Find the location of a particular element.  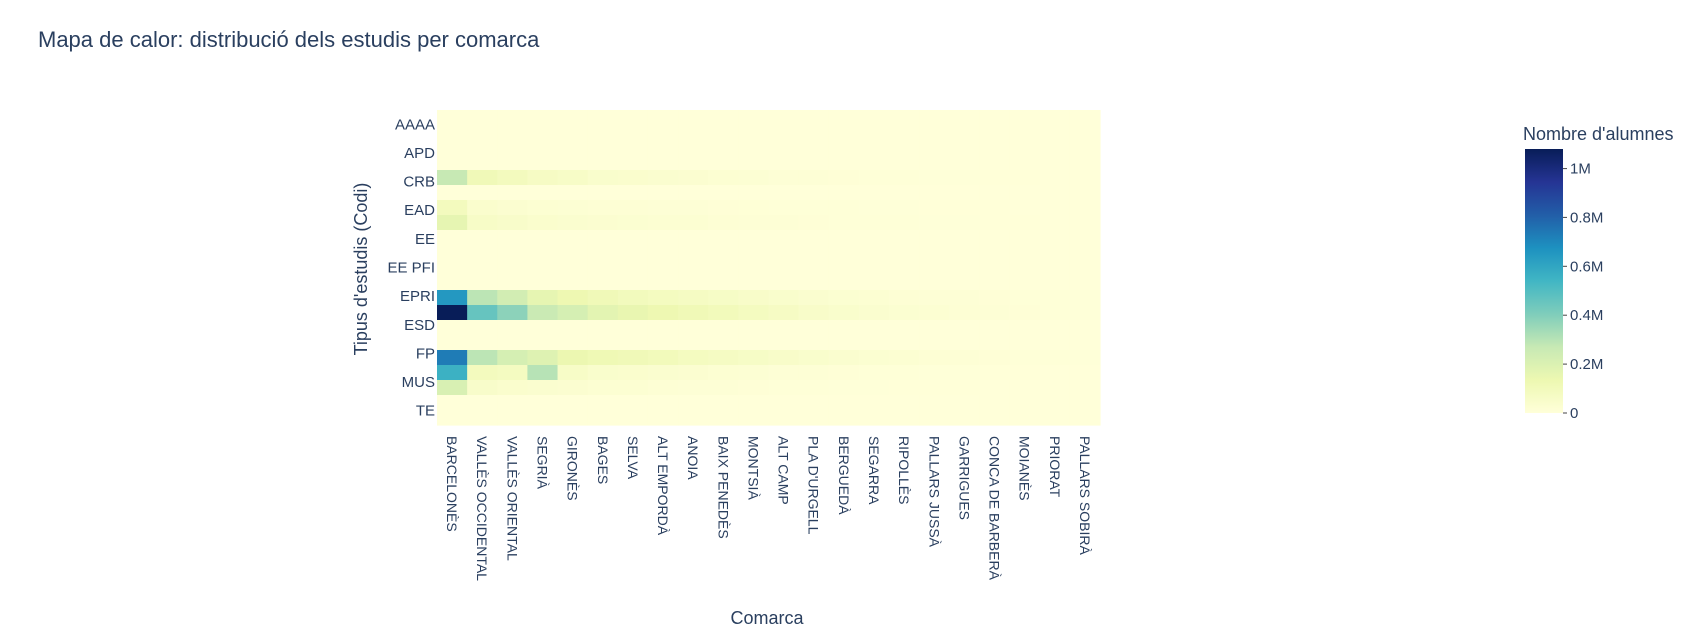

colorbar-tick-label: 0.8M is located at coordinates (1586, 217).